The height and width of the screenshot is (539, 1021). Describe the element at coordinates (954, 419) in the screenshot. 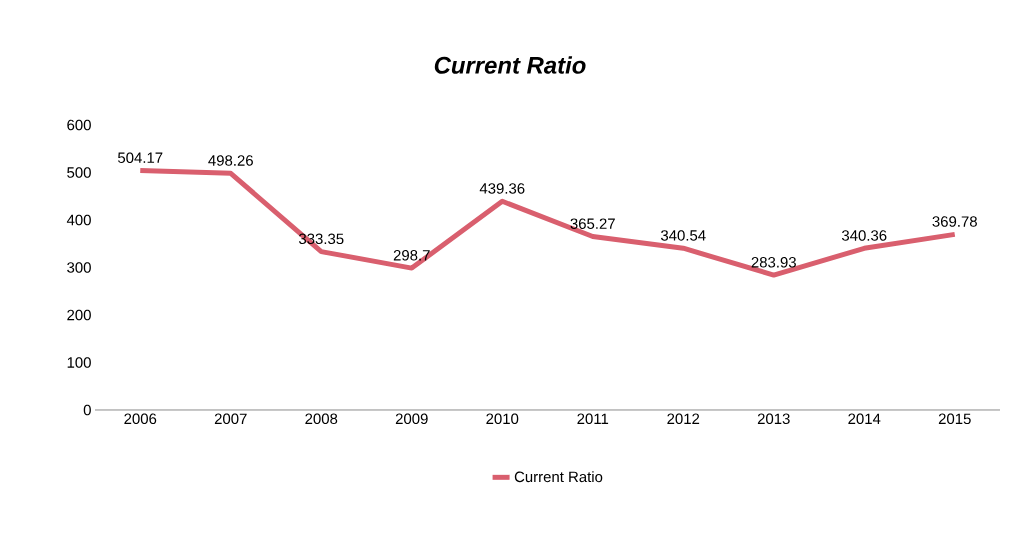

I see `x-tick-label: 2015` at that location.